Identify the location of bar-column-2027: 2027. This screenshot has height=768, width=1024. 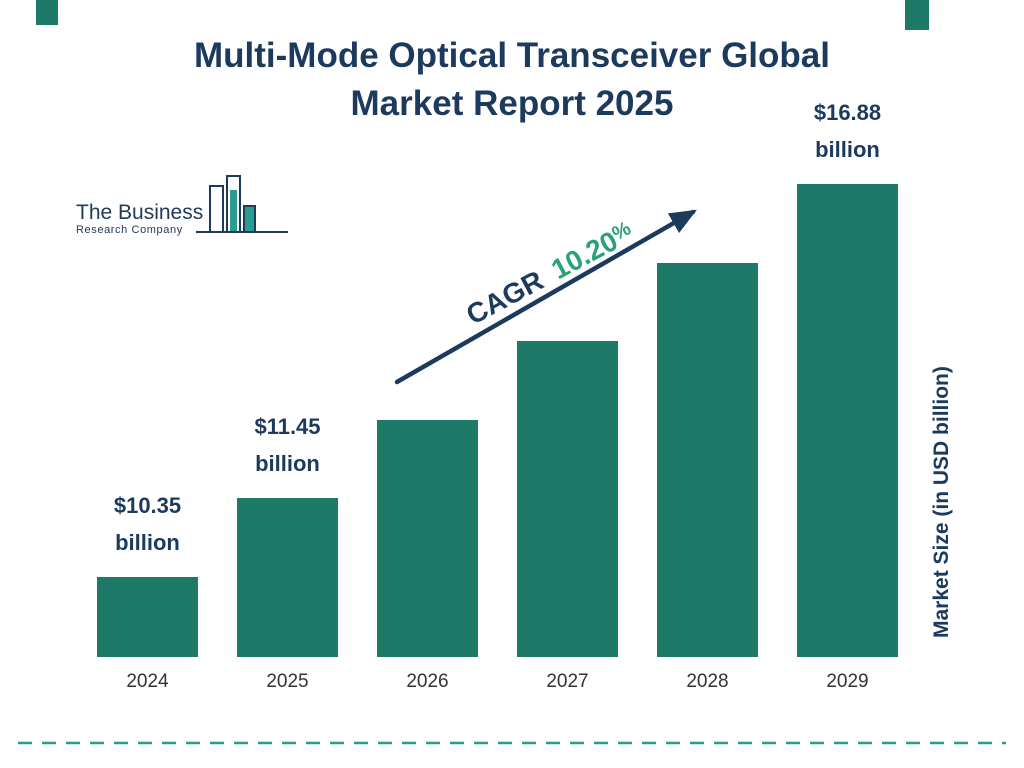
(567, 516).